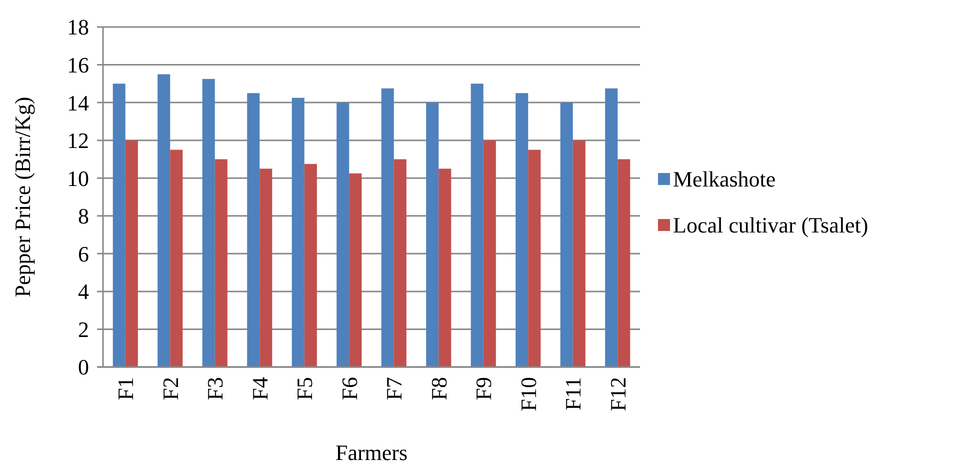  What do you see at coordinates (617, 394) in the screenshot?
I see `x-tick-label: F12` at bounding box center [617, 394].